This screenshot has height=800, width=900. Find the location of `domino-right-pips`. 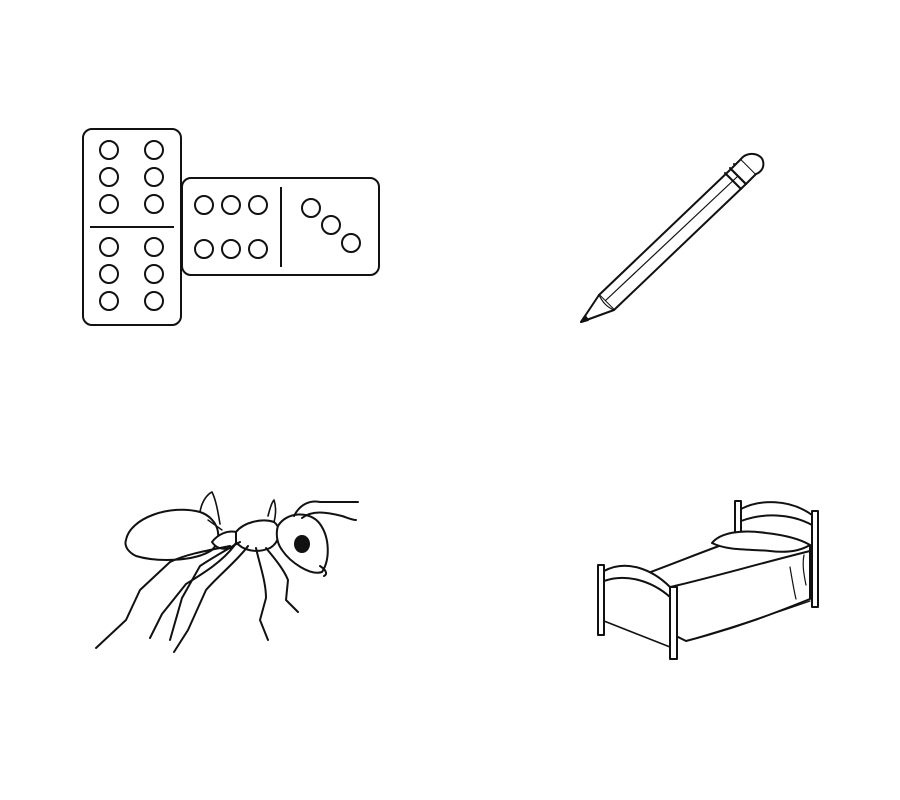

domino-right-pips is located at coordinates (331, 225).